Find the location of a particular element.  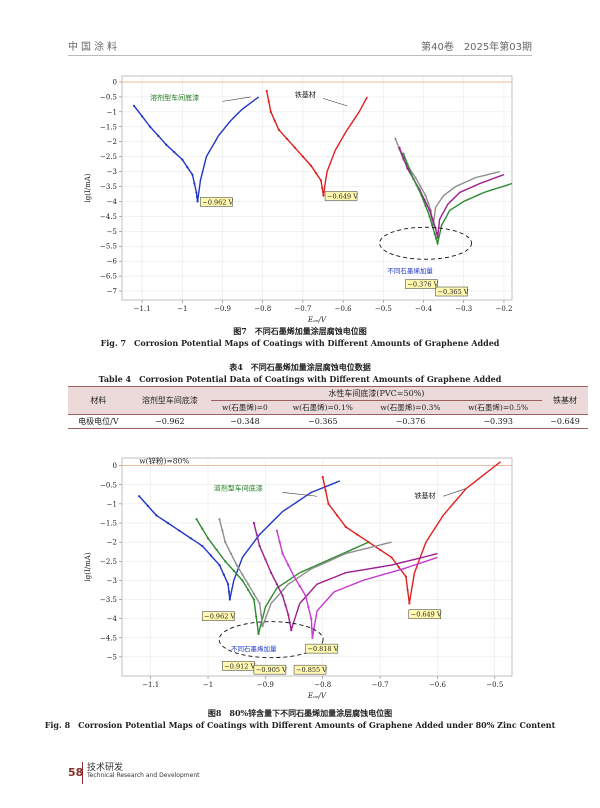

table-subheader: w(石墨烯)=0.1% is located at coordinates (322, 407).